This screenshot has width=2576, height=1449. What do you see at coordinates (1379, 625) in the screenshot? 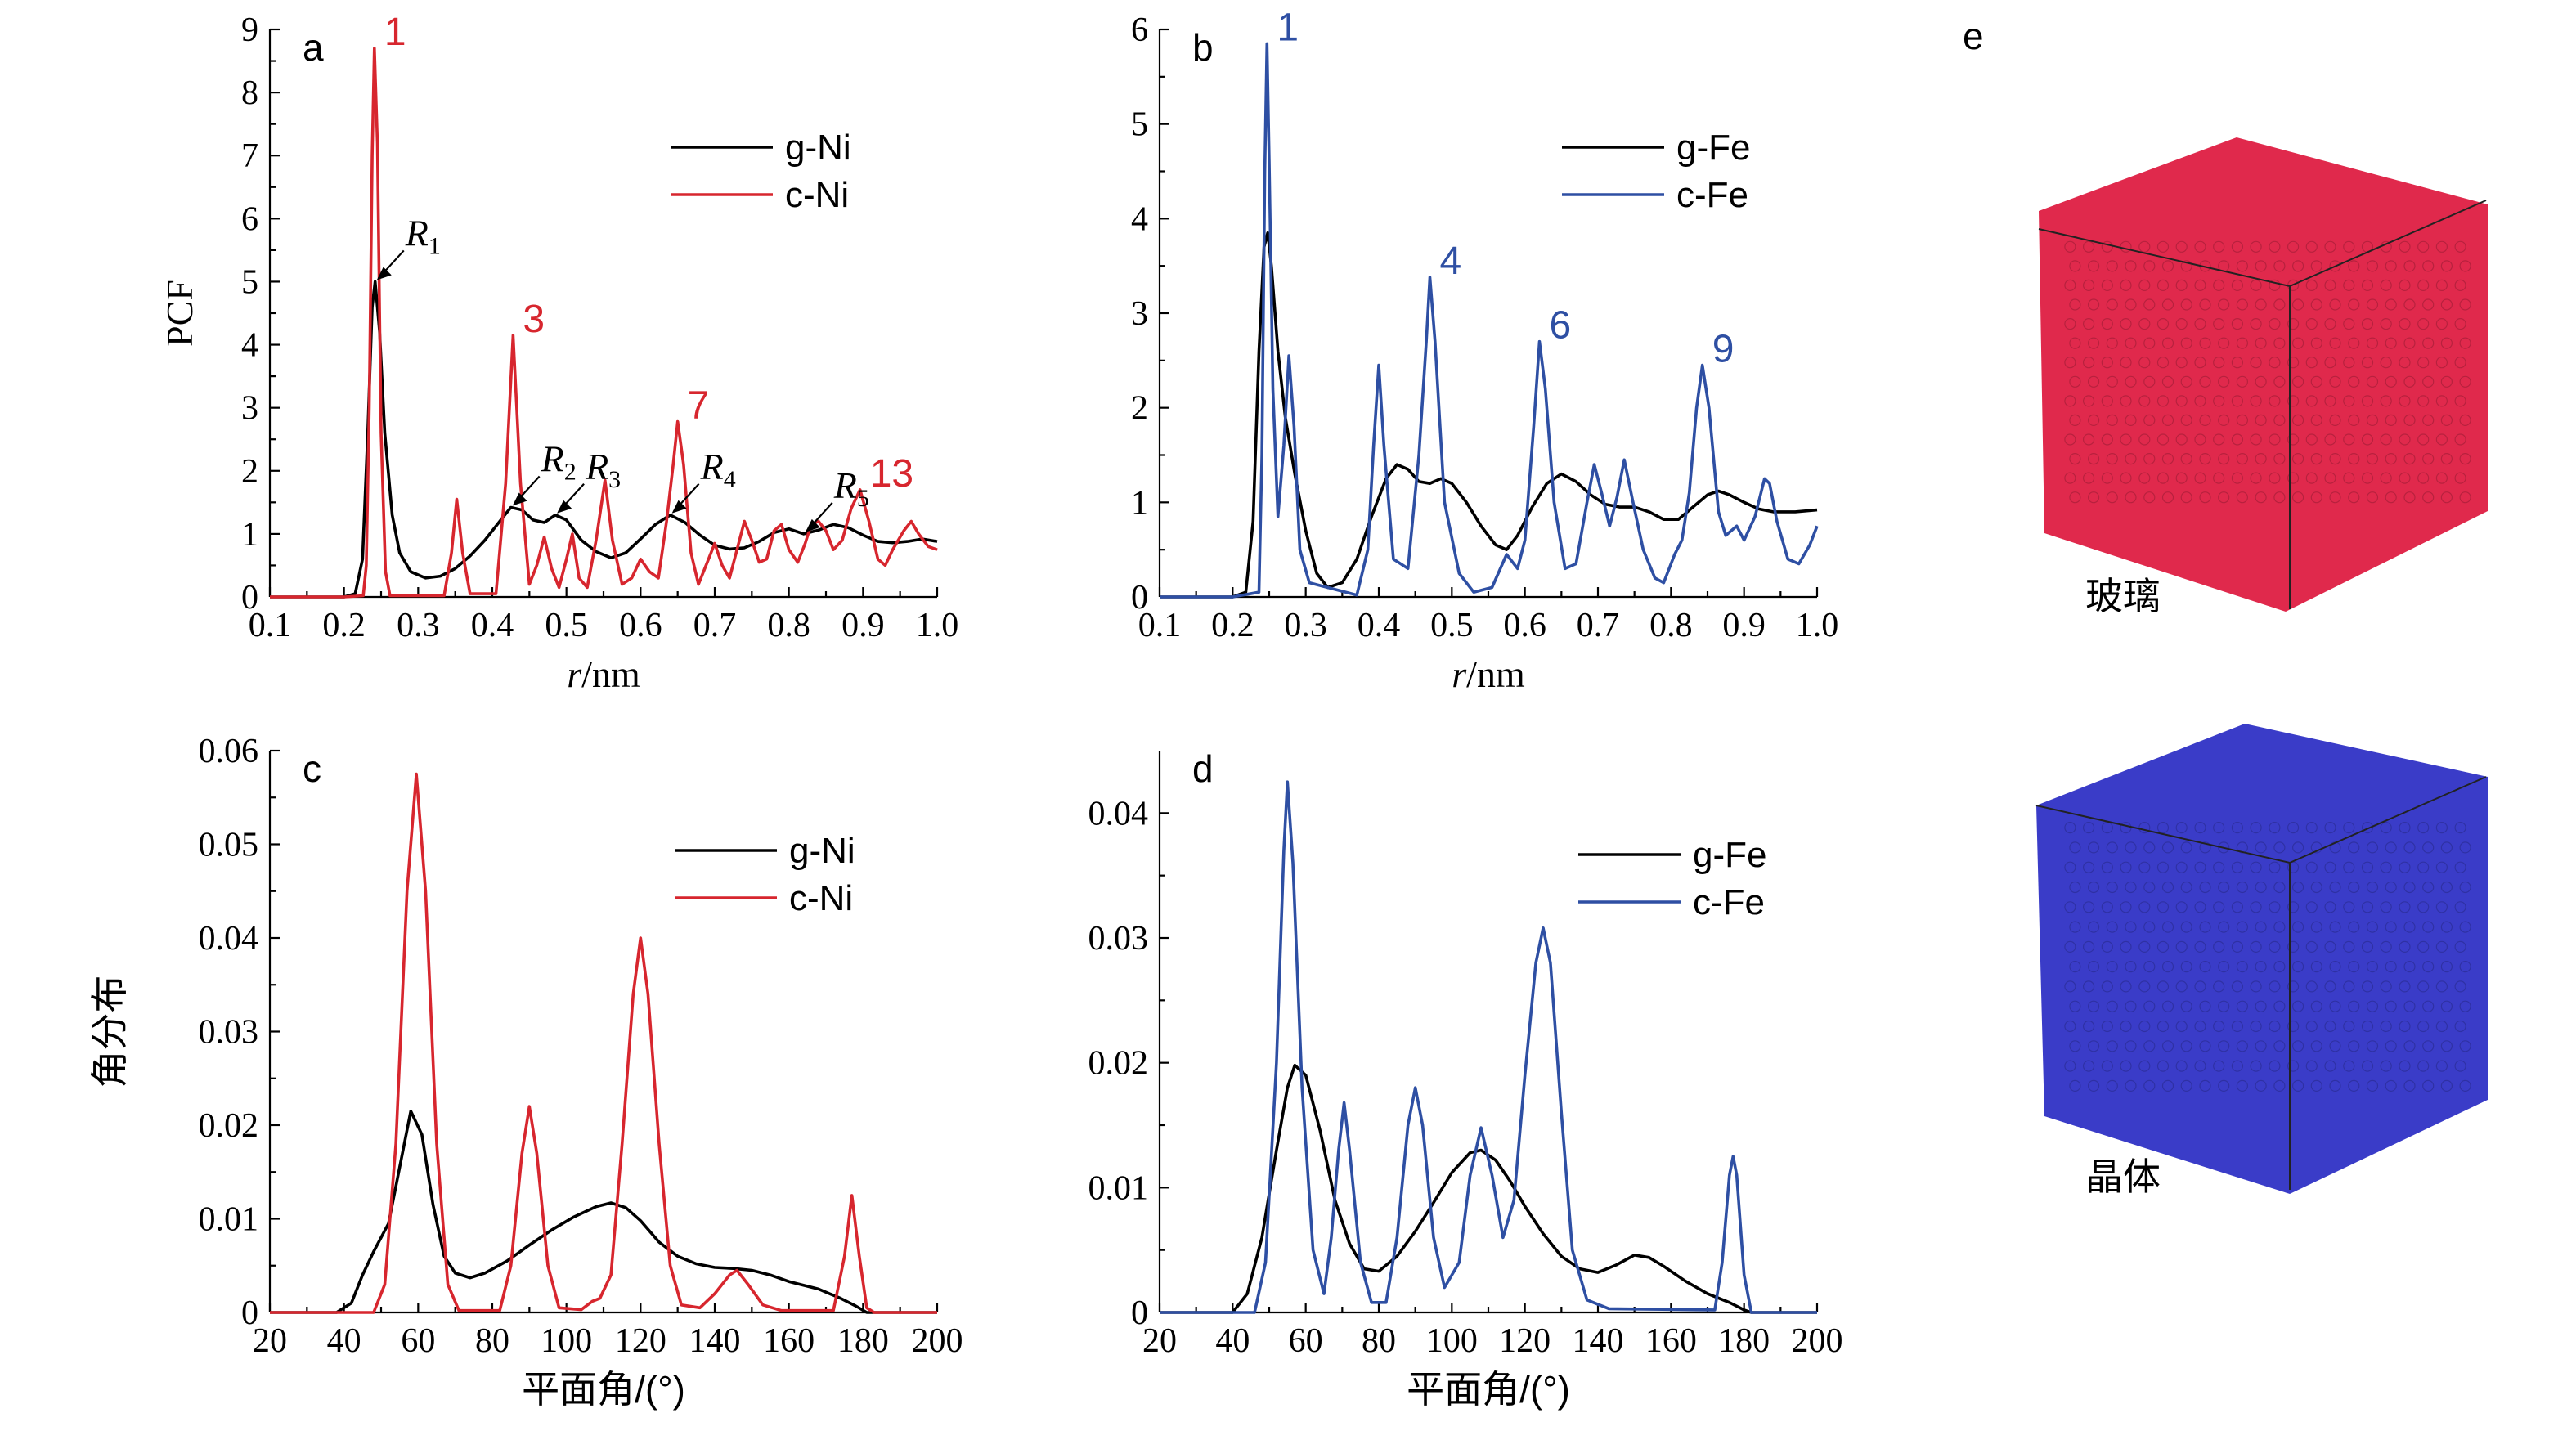
I see `x-tick-label: 0.4` at bounding box center [1379, 625].